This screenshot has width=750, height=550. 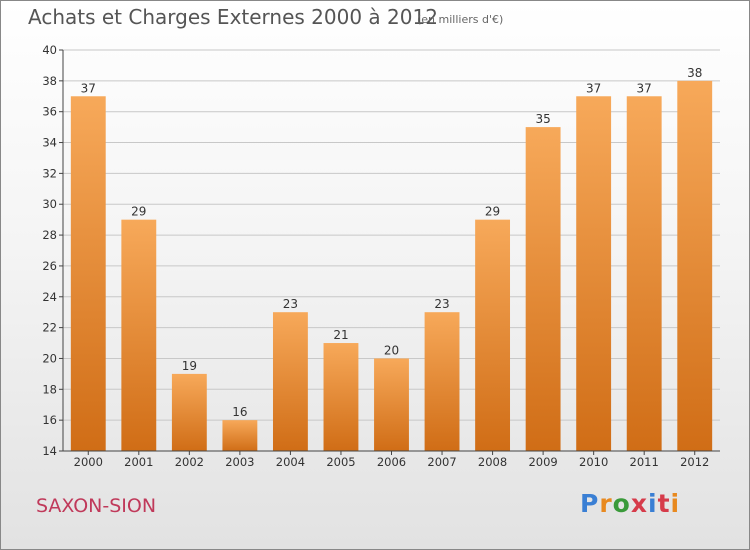 What do you see at coordinates (240, 435) in the screenshot?
I see `bar-2003` at bounding box center [240, 435].